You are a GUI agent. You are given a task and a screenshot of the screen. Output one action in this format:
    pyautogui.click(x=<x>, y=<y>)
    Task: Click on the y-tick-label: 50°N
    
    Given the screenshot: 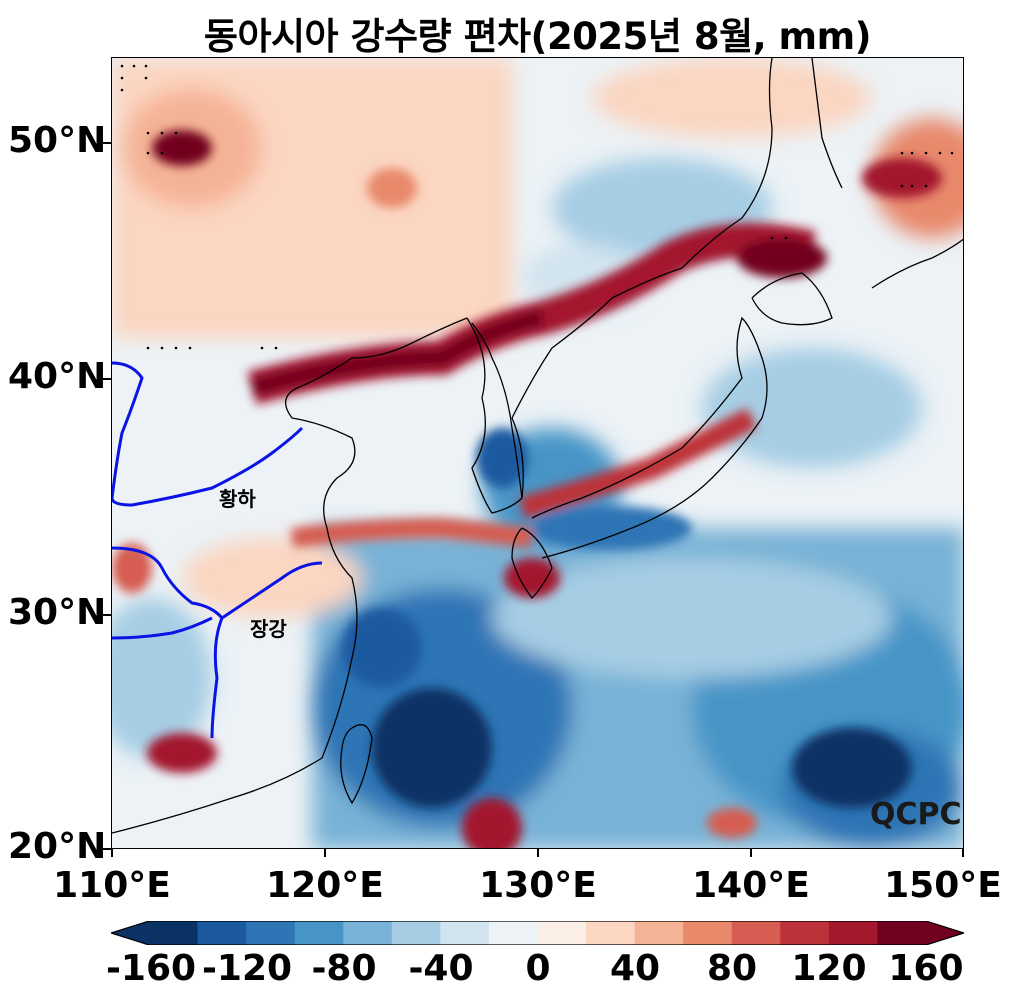 What is the action you would take?
    pyautogui.click(x=57, y=140)
    